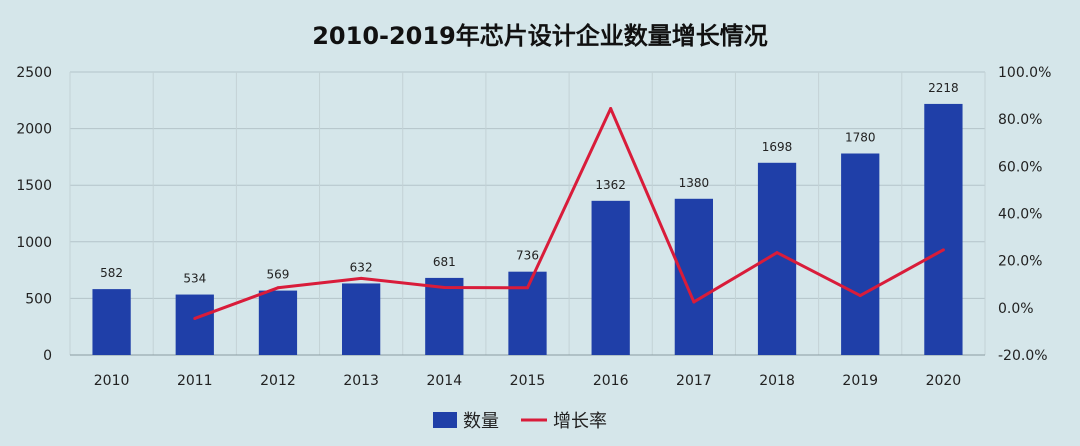  I want to click on y-right-tick-label: 20.0%, so click(1020, 262).